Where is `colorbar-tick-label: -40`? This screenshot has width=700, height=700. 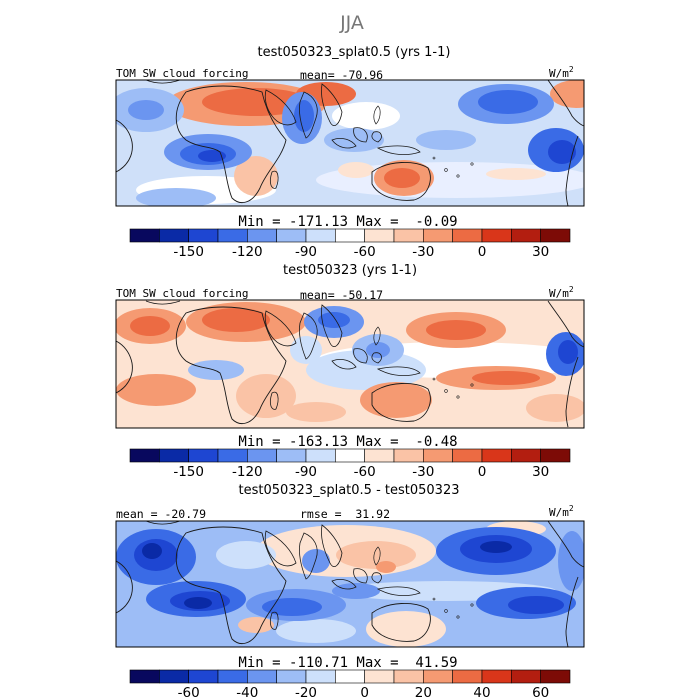
colorbar-tick-label: -40 is located at coordinates (247, 692).